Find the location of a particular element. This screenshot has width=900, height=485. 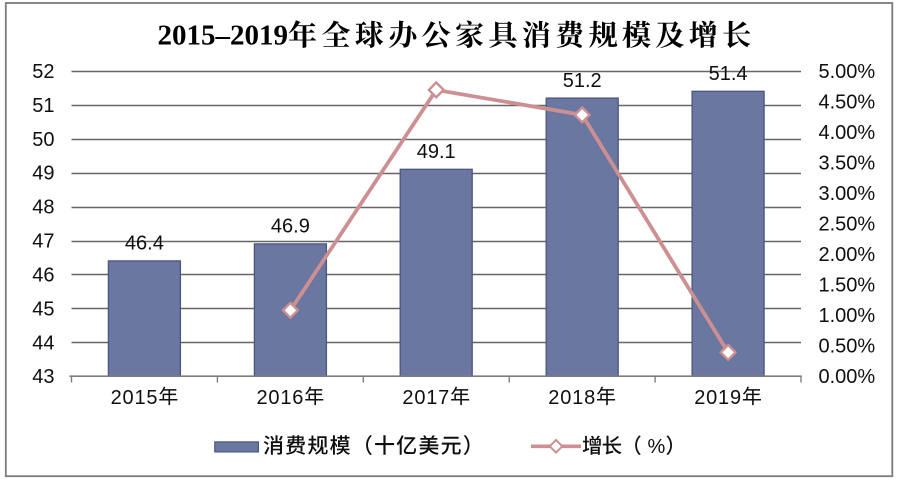

svg-text: 49.1 is located at coordinates (436, 152).